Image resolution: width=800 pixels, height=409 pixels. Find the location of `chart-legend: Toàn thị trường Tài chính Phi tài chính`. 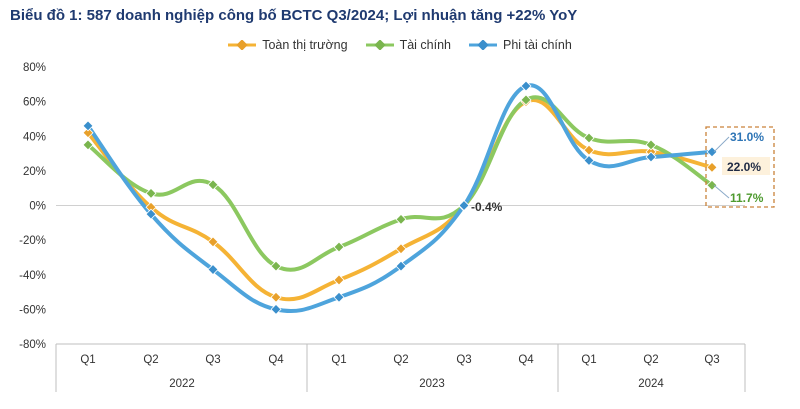

chart-legend: Toàn thị trường Tài chính Phi tài chính is located at coordinates (400, 45).